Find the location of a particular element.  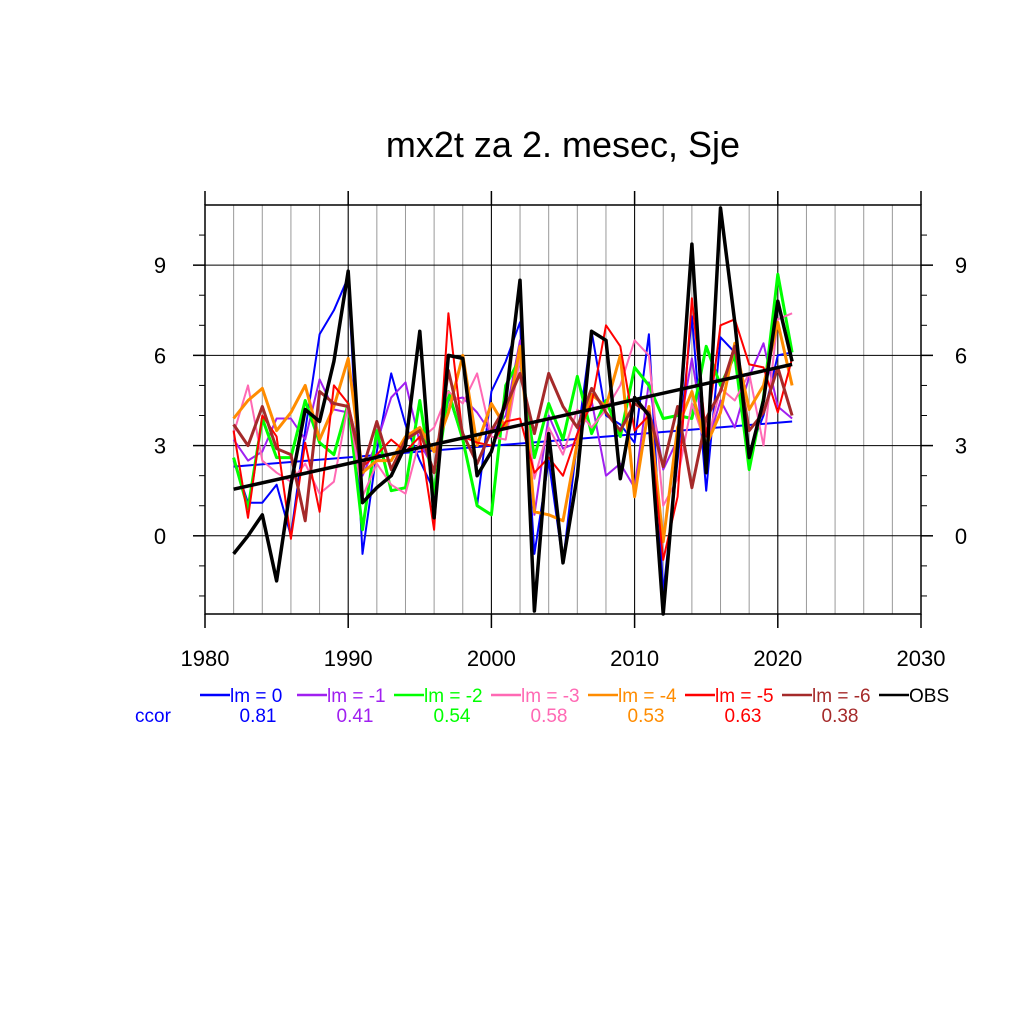

ccor-value: 0.38 is located at coordinates (840, 716).